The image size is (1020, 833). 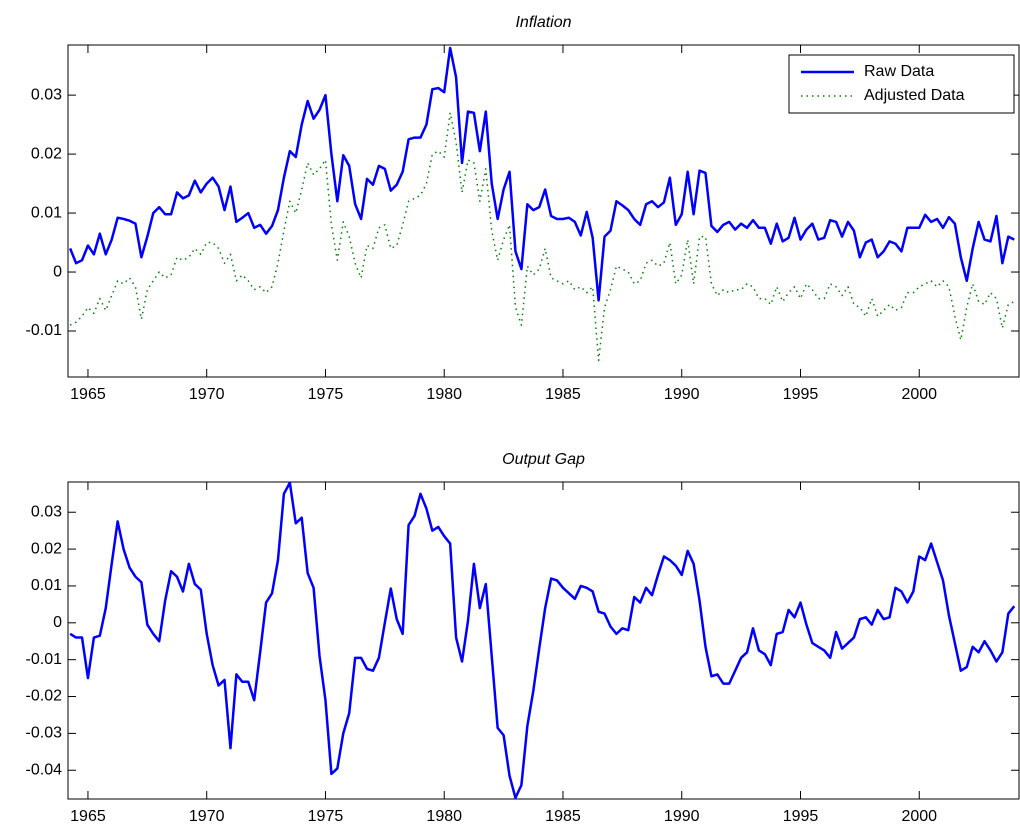 I want to click on chart-title: Output Gap, so click(x=543, y=459).